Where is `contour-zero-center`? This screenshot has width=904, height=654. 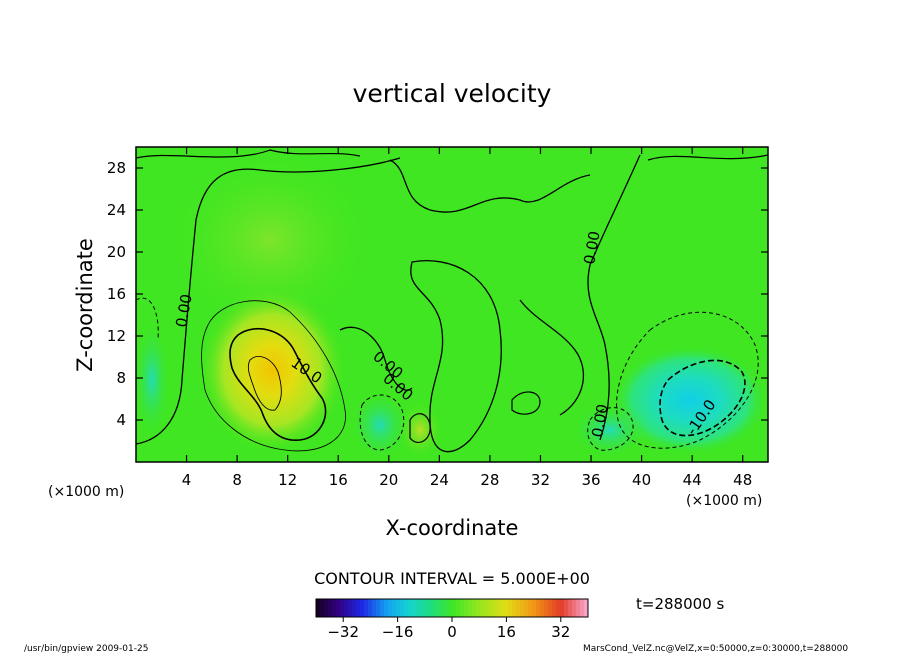
contour-zero-center is located at coordinates (456, 356).